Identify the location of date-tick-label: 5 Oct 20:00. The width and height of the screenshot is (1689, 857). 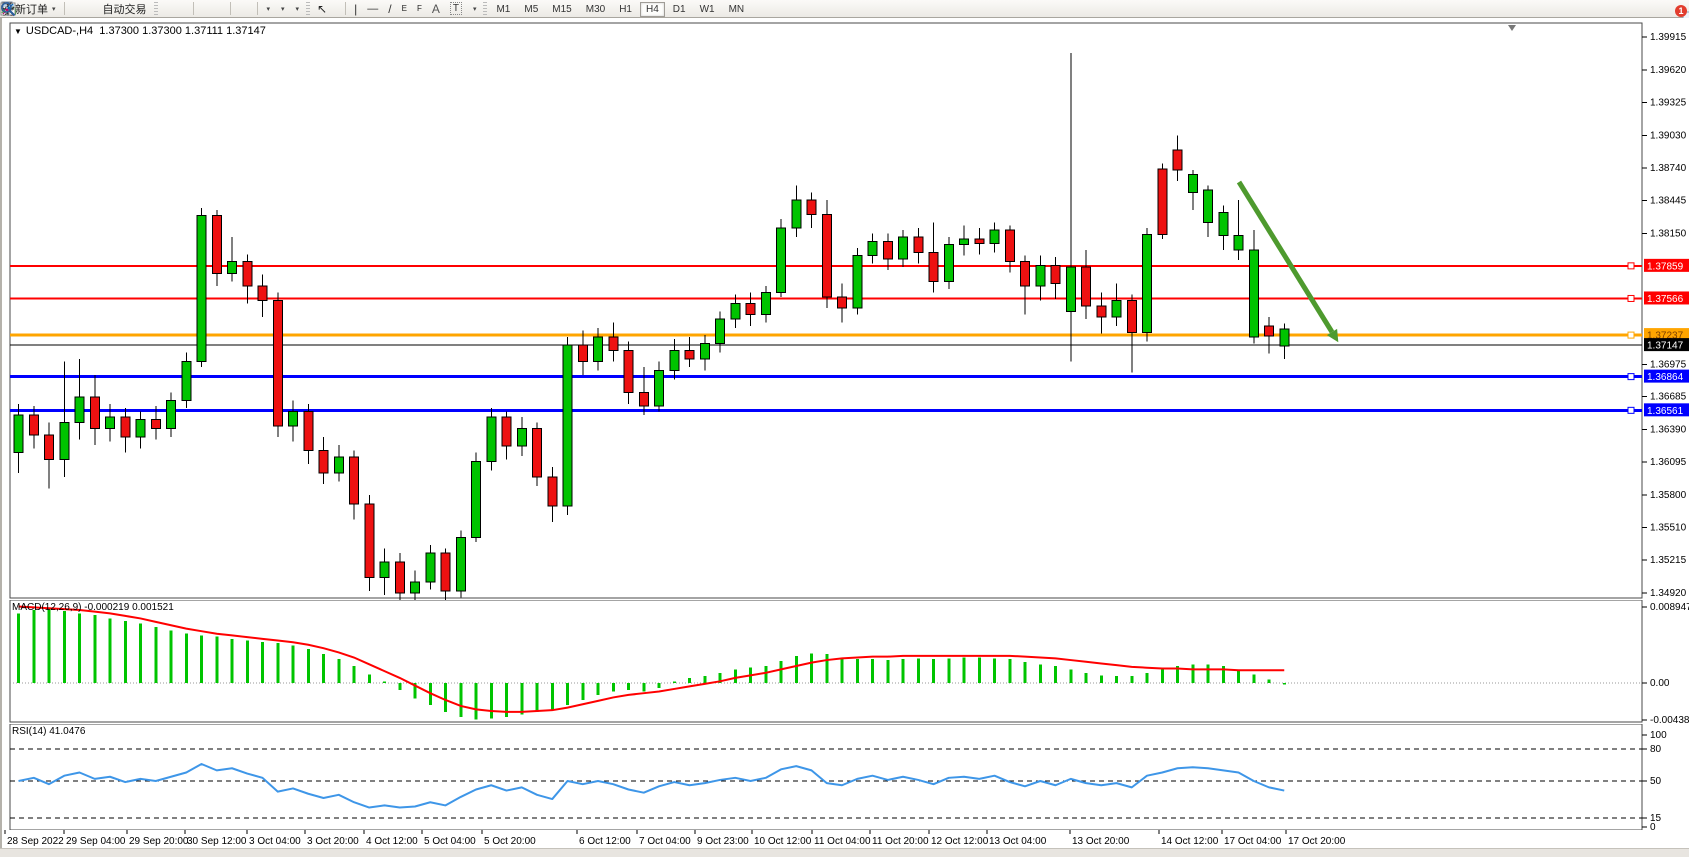
(510, 841).